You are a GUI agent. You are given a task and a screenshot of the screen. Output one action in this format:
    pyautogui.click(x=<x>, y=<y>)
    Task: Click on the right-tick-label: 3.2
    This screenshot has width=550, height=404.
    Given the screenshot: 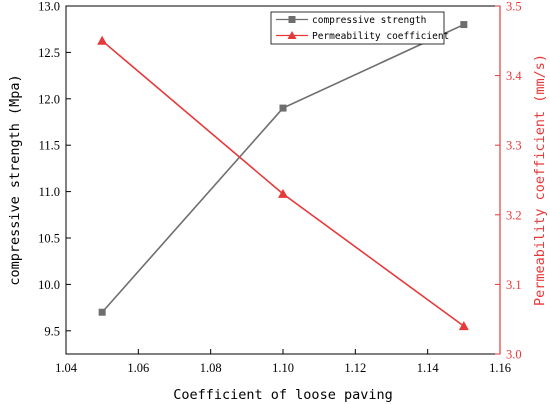 What is the action you would take?
    pyautogui.click(x=514, y=215)
    